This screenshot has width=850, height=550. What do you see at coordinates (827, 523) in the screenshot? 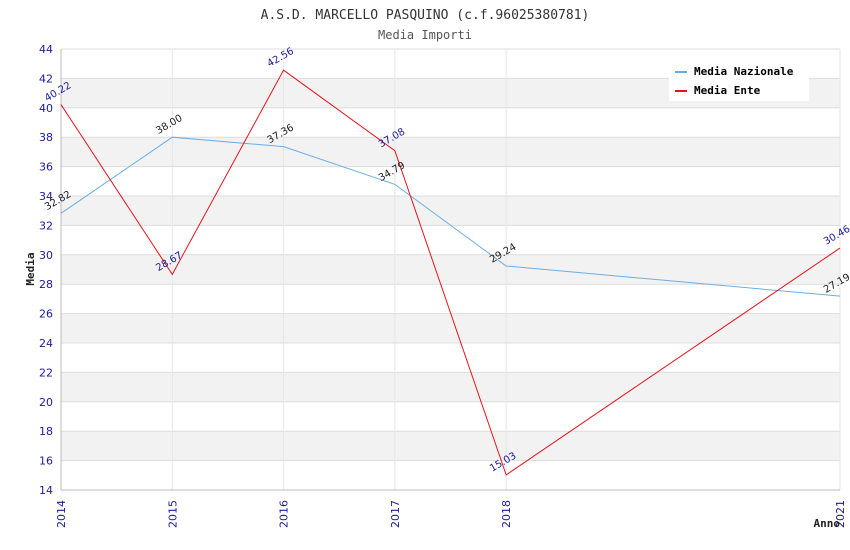
I see `x-axis-label: Anno` at bounding box center [827, 523].